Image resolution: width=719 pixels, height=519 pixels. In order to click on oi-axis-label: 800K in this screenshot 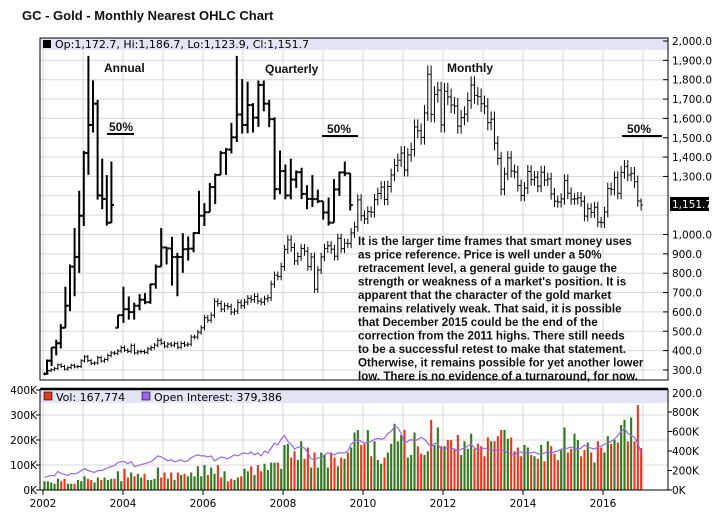, I will do `click(686, 413)`.